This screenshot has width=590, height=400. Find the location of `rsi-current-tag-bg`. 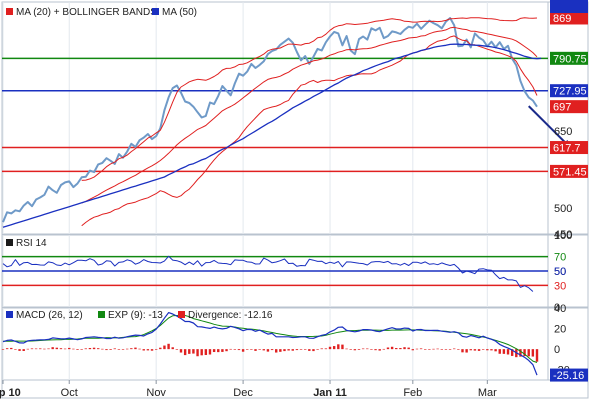

rsi-current-tag-bg is located at coordinates (569, 6).